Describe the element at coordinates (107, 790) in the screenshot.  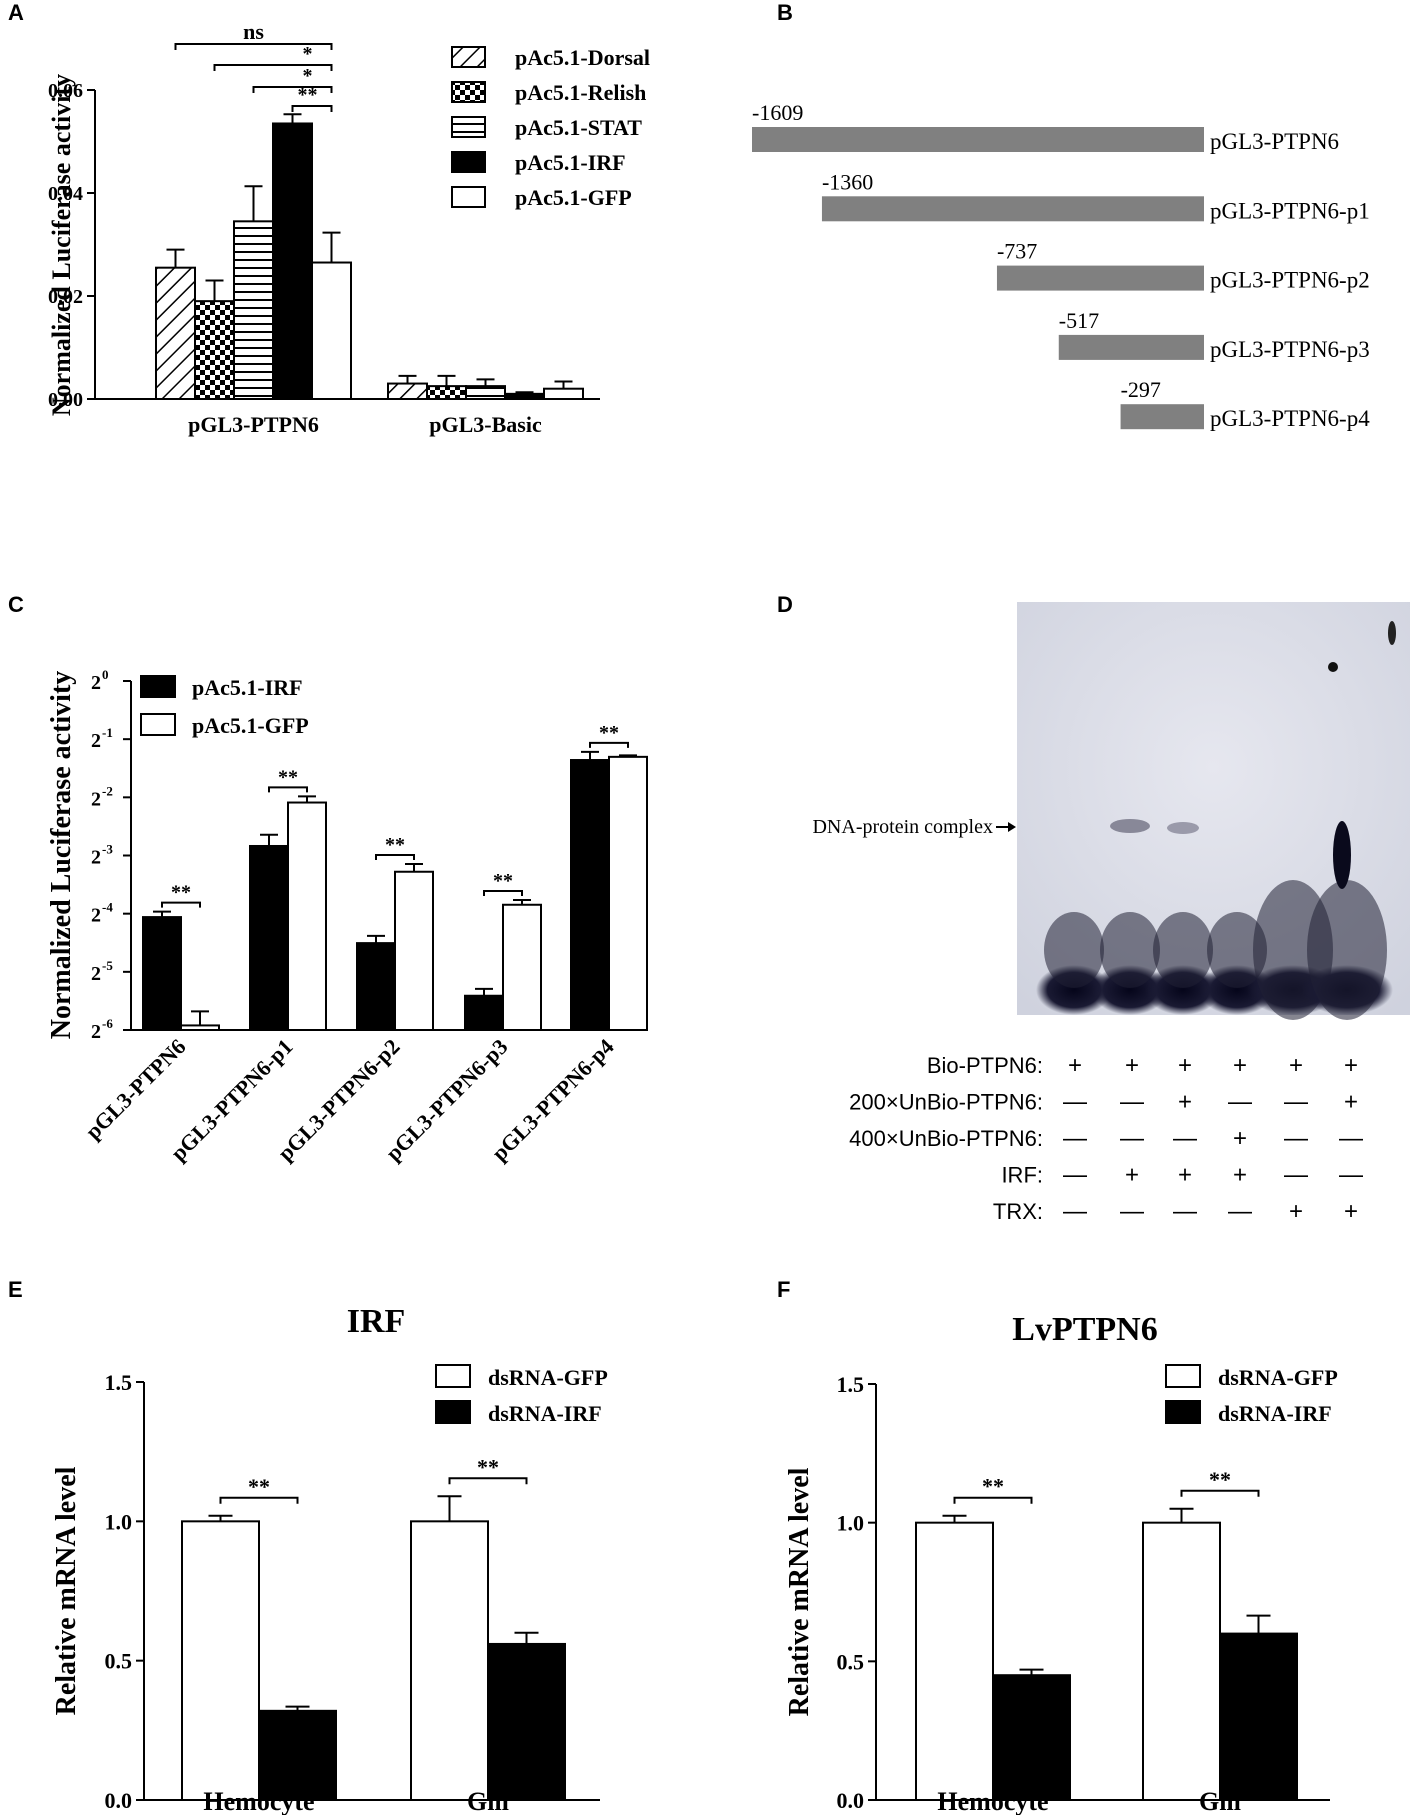
I see `y-tick-exponent: -2` at that location.